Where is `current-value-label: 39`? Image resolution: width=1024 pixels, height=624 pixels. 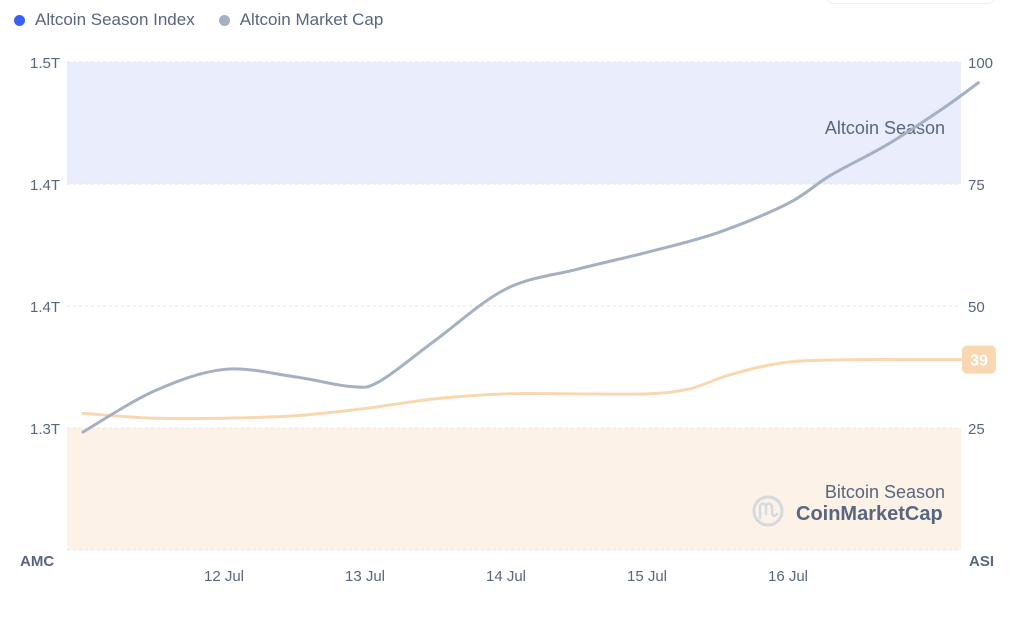
current-value-label: 39 is located at coordinates (979, 361).